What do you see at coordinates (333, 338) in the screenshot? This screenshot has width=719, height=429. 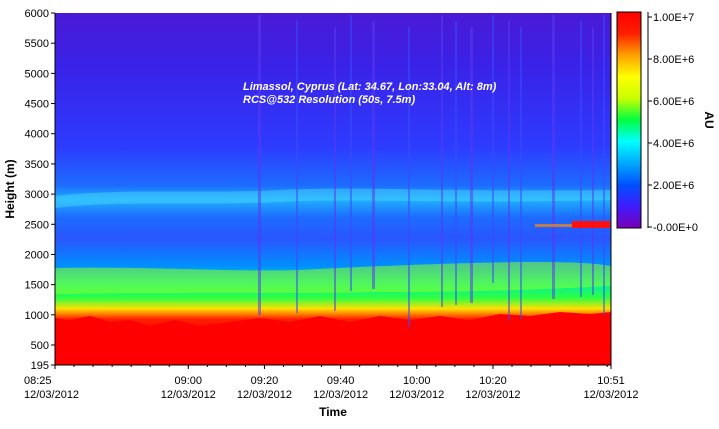 I see `near-surface-fringe` at bounding box center [333, 338].